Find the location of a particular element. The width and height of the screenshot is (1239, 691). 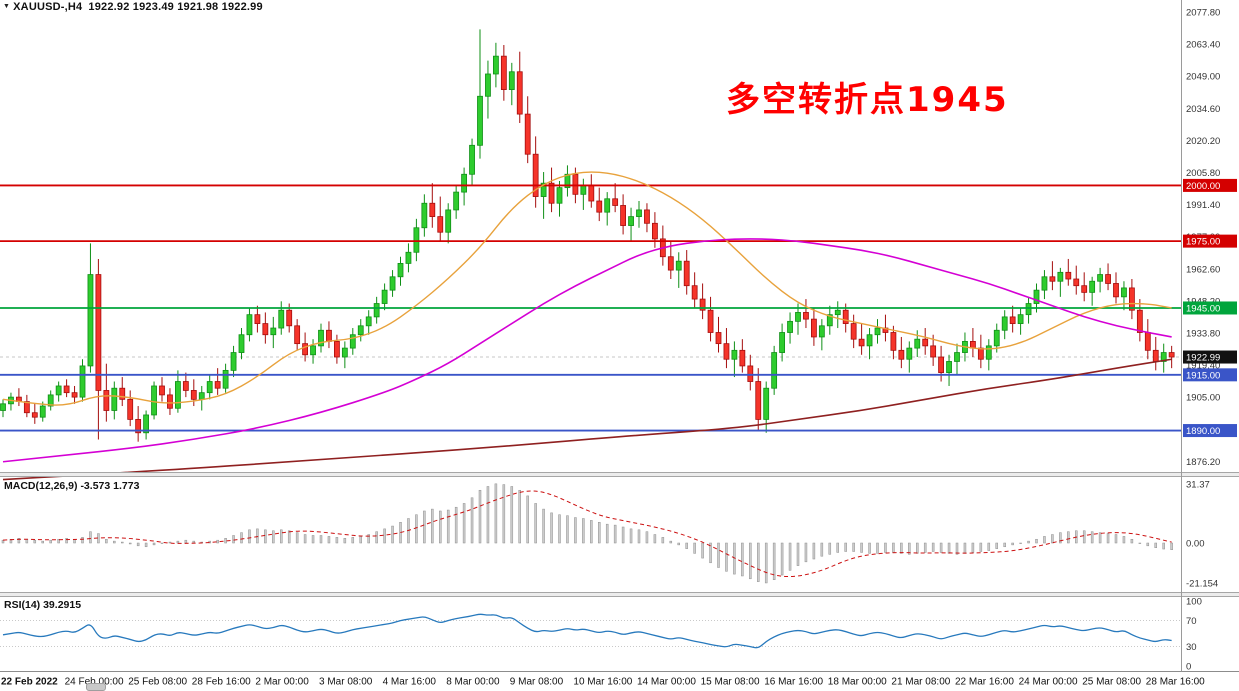

rsi-axis-ticks: 100 70 30 0 is located at coordinates (1194, 634).